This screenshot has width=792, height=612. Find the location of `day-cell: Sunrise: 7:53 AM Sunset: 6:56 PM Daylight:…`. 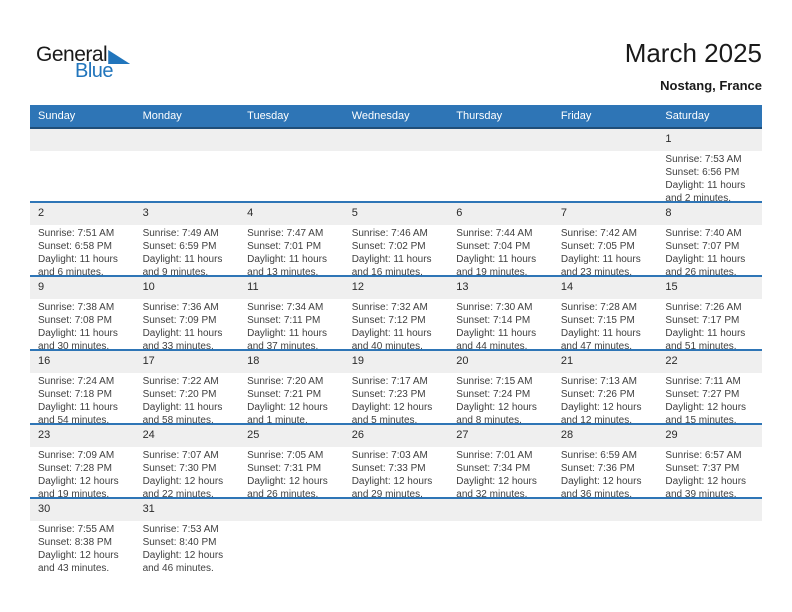

day-cell: Sunrise: 7:53 AM Sunset: 6:56 PM Daylight:… is located at coordinates (709, 178).